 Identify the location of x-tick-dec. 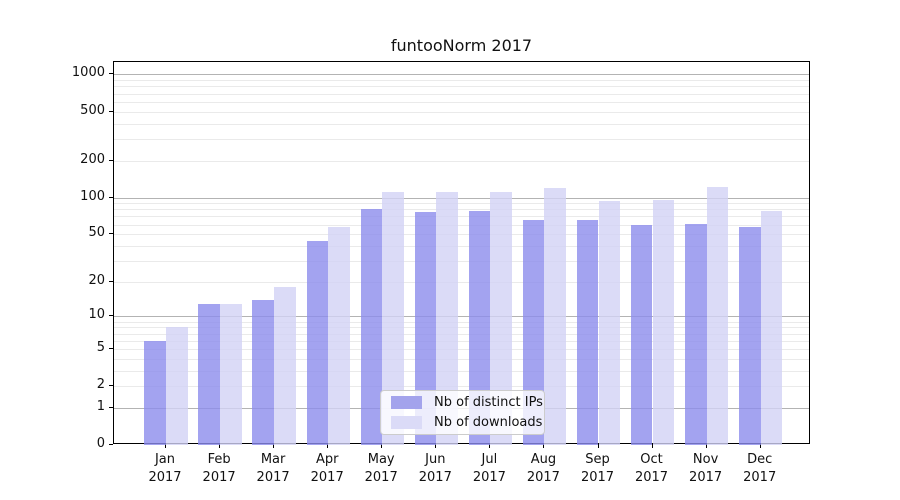
(760, 446).